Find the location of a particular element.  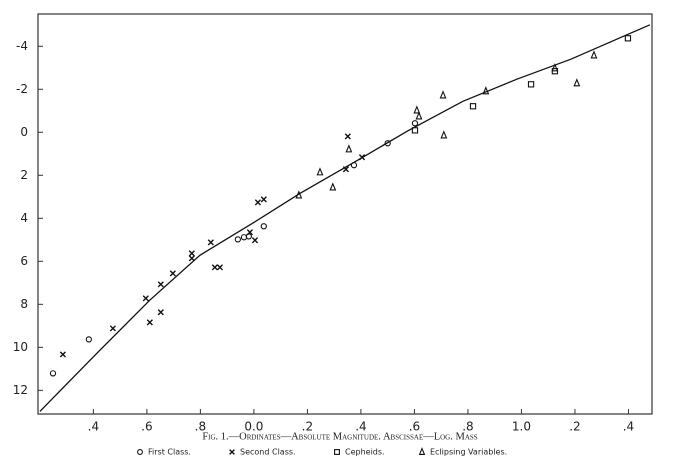

x-tick-label: 1.0 is located at coordinates (521, 427).